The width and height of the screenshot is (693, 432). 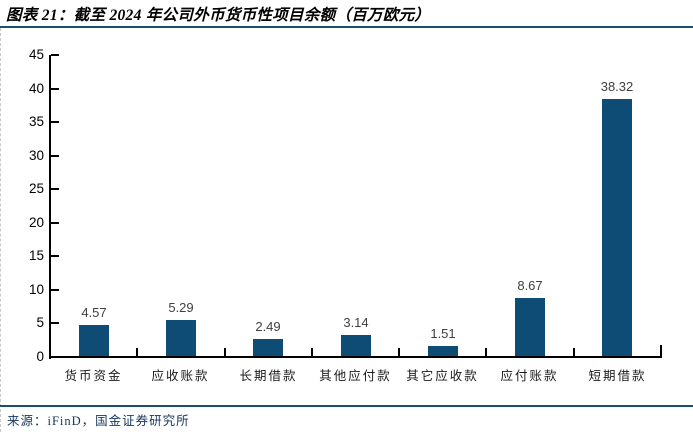 What do you see at coordinates (443, 333) in the screenshot?
I see `bar-value-label: 1.51` at bounding box center [443, 333].